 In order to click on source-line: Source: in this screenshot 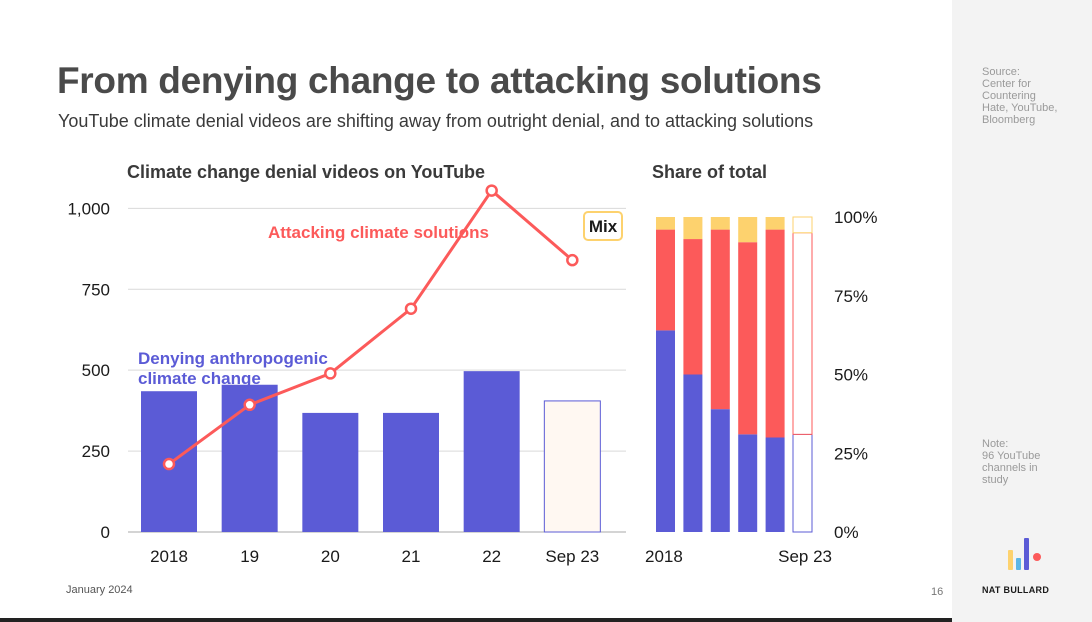, I will do `click(1001, 72)`.